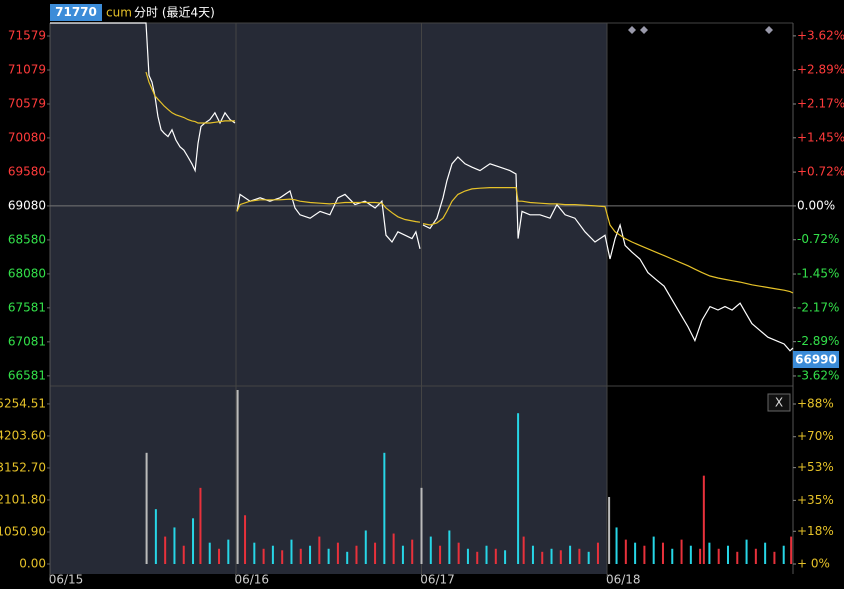  What do you see at coordinates (251, 580) in the screenshot?
I see `x-tick-label: 06/16` at bounding box center [251, 580].